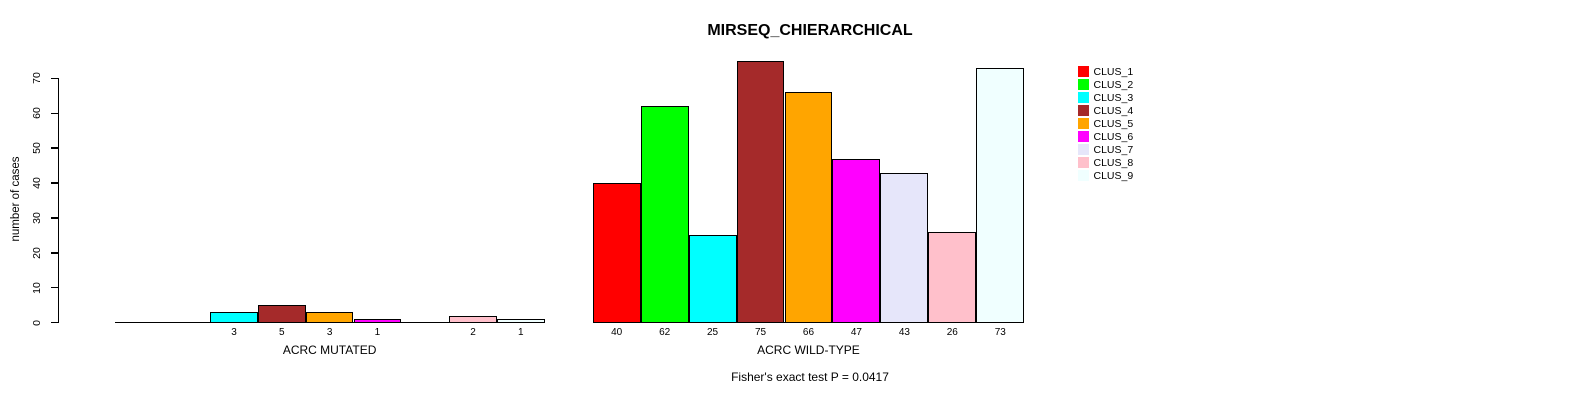 The width and height of the screenshot is (1590, 400). I want to click on legend-item: CLUS_3, so click(1105, 97).